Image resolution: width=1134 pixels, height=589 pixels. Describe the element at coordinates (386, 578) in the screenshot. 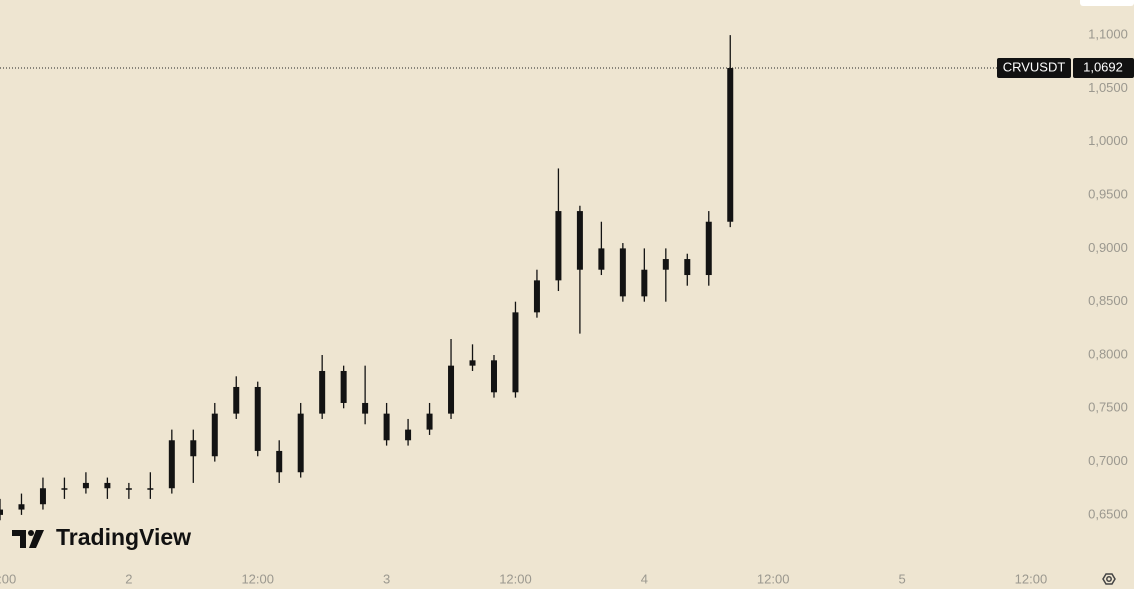

I see `x-tick-label: 3` at that location.